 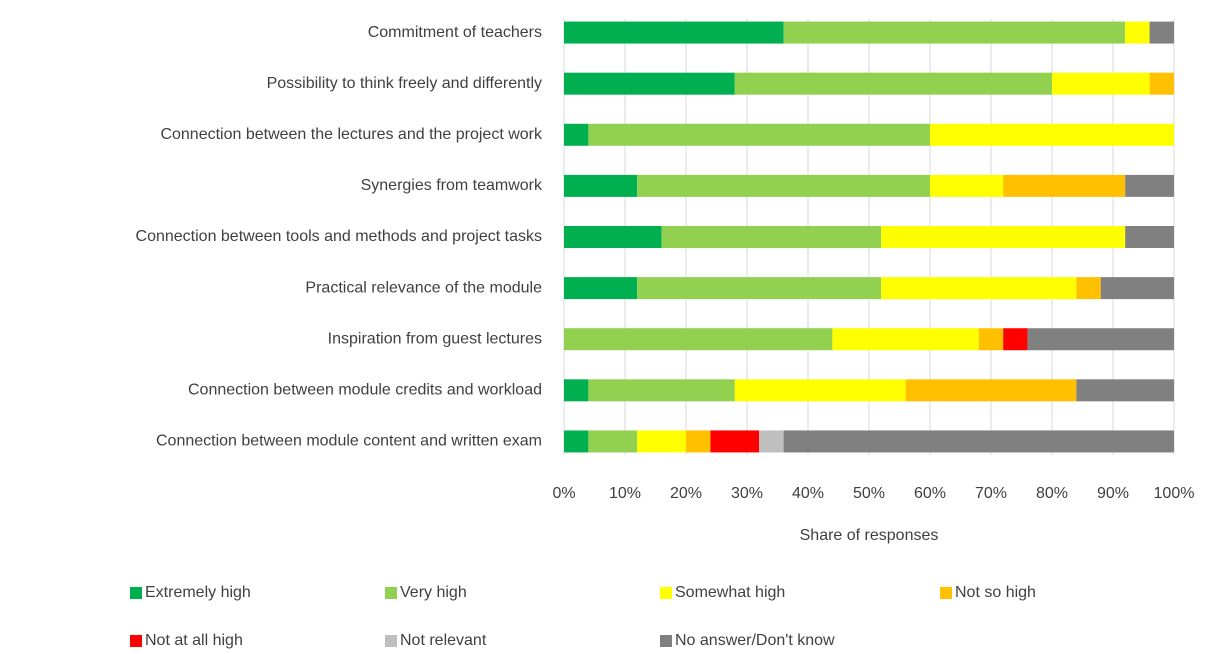 What do you see at coordinates (869, 493) in the screenshot?
I see `x-tick-label: 50%` at bounding box center [869, 493].